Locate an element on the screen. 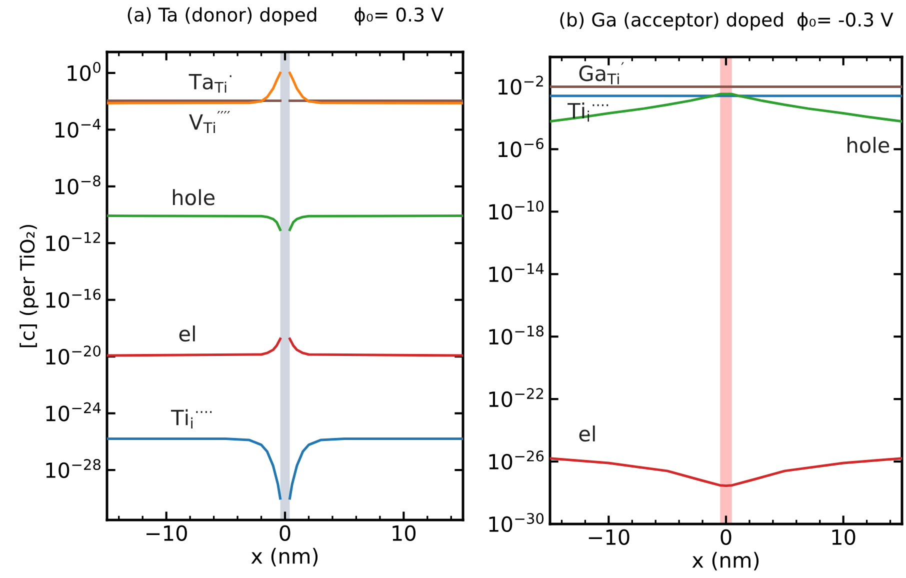 The height and width of the screenshot is (578, 906). chart-title: (b) Ga (acceptor) doped ϕ₀= -0.3 V is located at coordinates (727, 21).